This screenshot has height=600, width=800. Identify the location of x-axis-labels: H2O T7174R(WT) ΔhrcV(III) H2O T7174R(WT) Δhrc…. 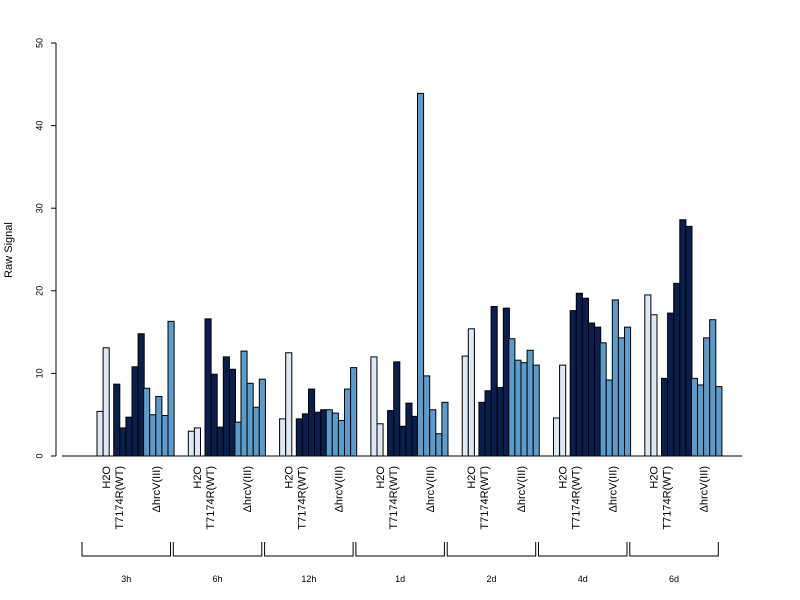
(406, 498).